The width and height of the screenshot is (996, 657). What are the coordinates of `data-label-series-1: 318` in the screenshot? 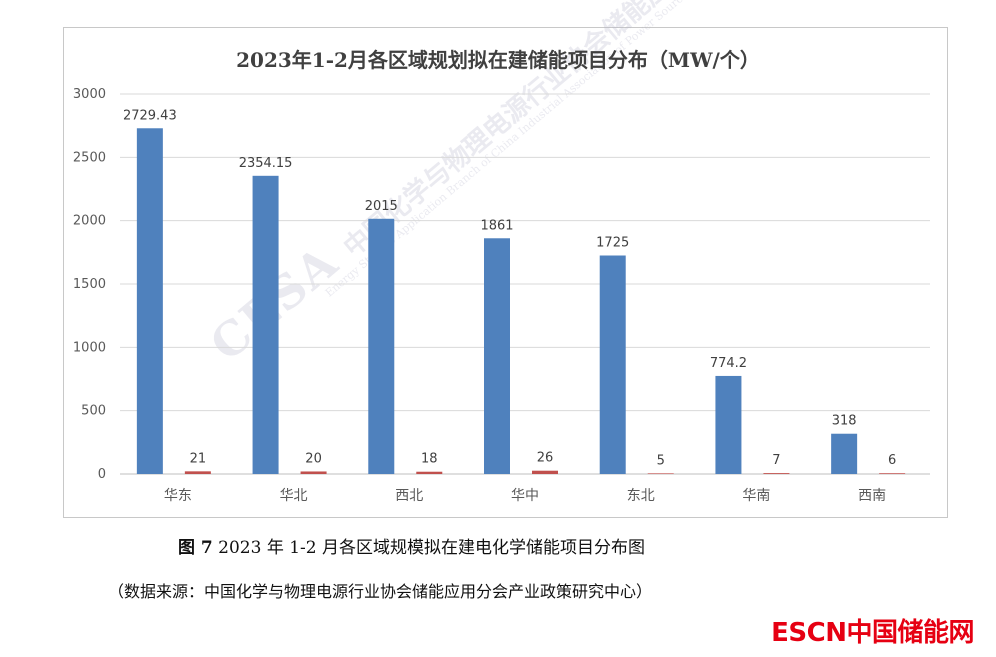 It's located at (844, 421).